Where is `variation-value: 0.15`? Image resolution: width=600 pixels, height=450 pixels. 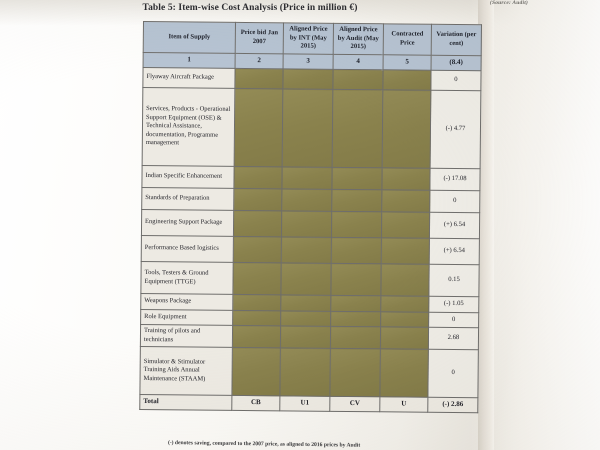
variation-value: 0.15 is located at coordinates (454, 280).